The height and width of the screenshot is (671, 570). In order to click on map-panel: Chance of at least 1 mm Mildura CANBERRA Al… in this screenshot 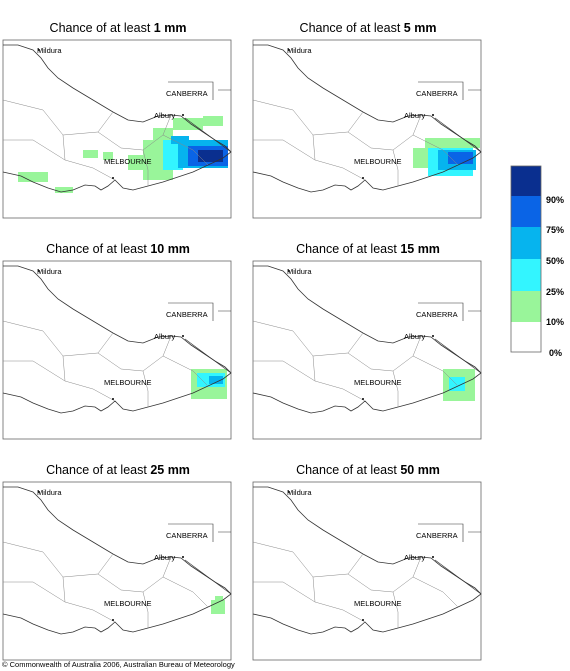, I will do `click(117, 120)`.